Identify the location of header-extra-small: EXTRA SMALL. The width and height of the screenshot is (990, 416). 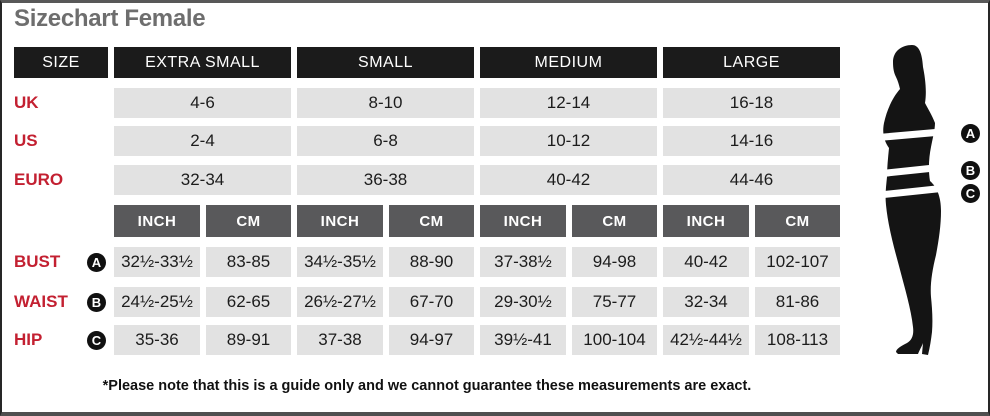
(202, 62).